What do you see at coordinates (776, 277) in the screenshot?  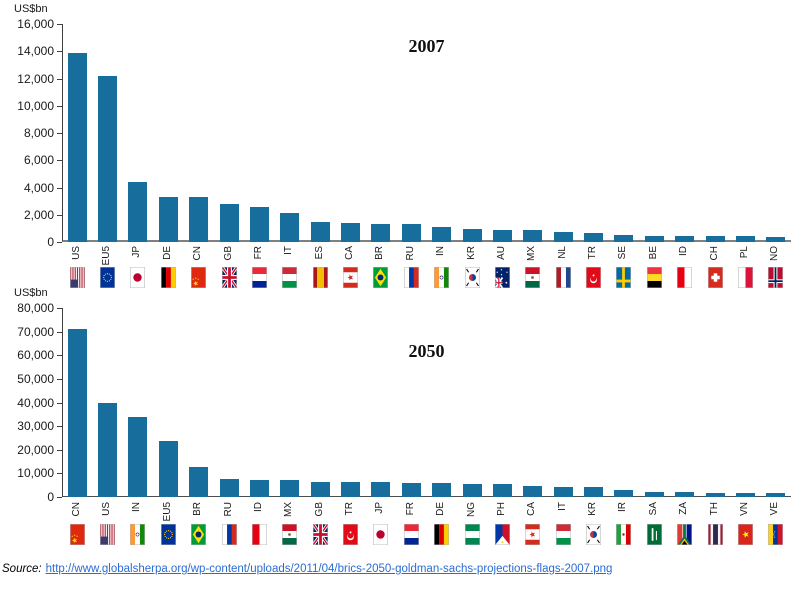 I see `flag-no-icon` at bounding box center [776, 277].